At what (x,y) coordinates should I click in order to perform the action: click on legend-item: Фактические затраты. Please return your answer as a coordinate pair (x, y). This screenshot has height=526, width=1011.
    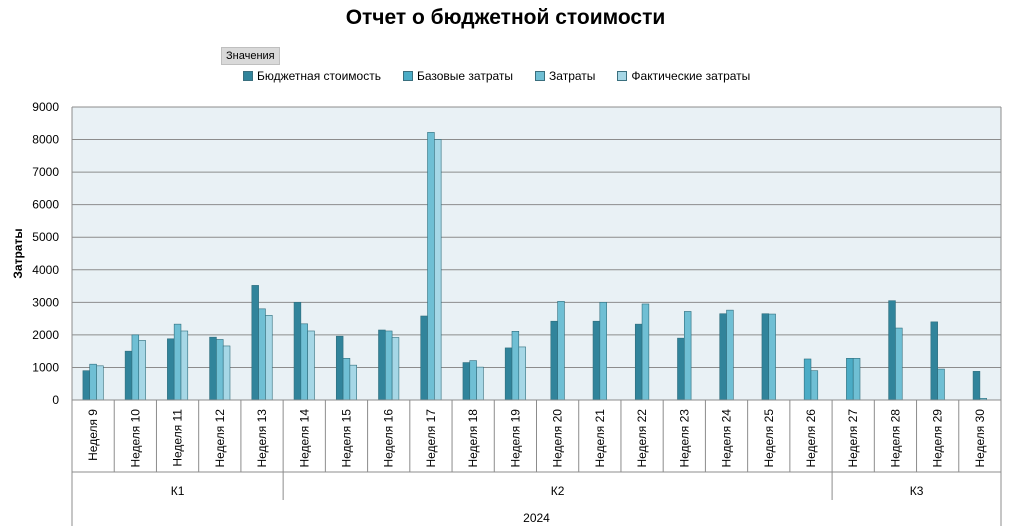
    Looking at the image, I should click on (683, 76).